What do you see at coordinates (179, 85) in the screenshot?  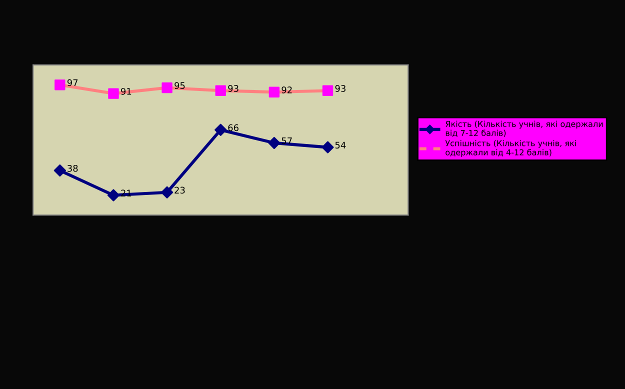 I see `data-label: 95` at bounding box center [179, 85].